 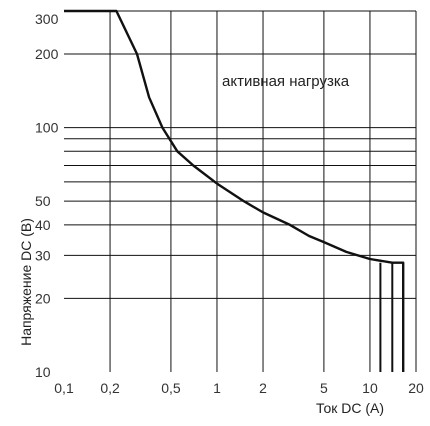 I want to click on x-tick-label: 0,2, so click(x=110, y=388).